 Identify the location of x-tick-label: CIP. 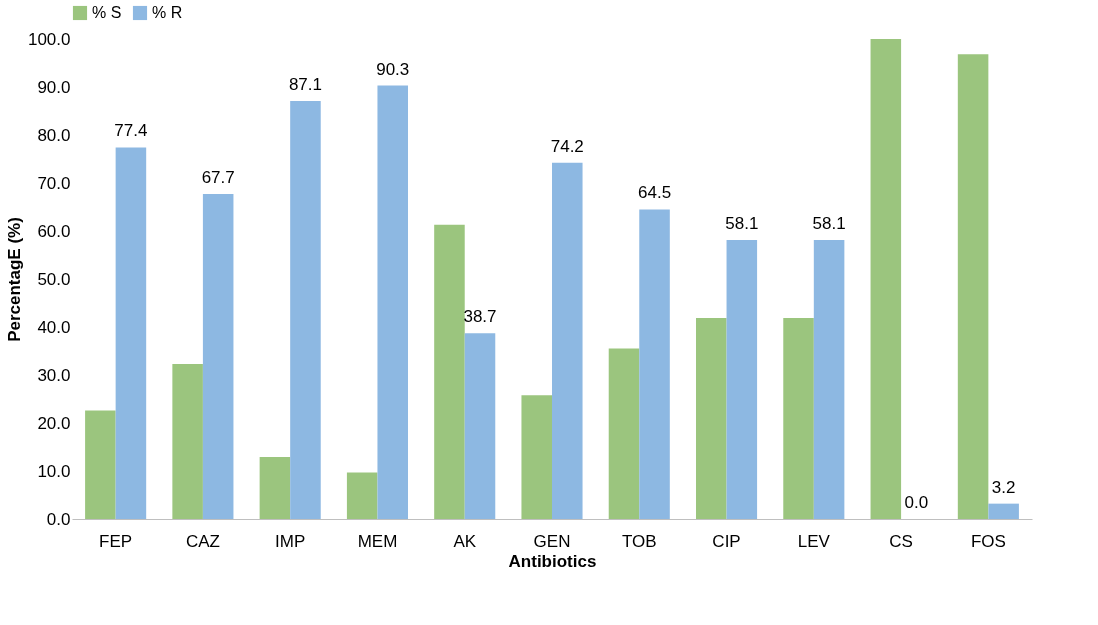
(726, 541).